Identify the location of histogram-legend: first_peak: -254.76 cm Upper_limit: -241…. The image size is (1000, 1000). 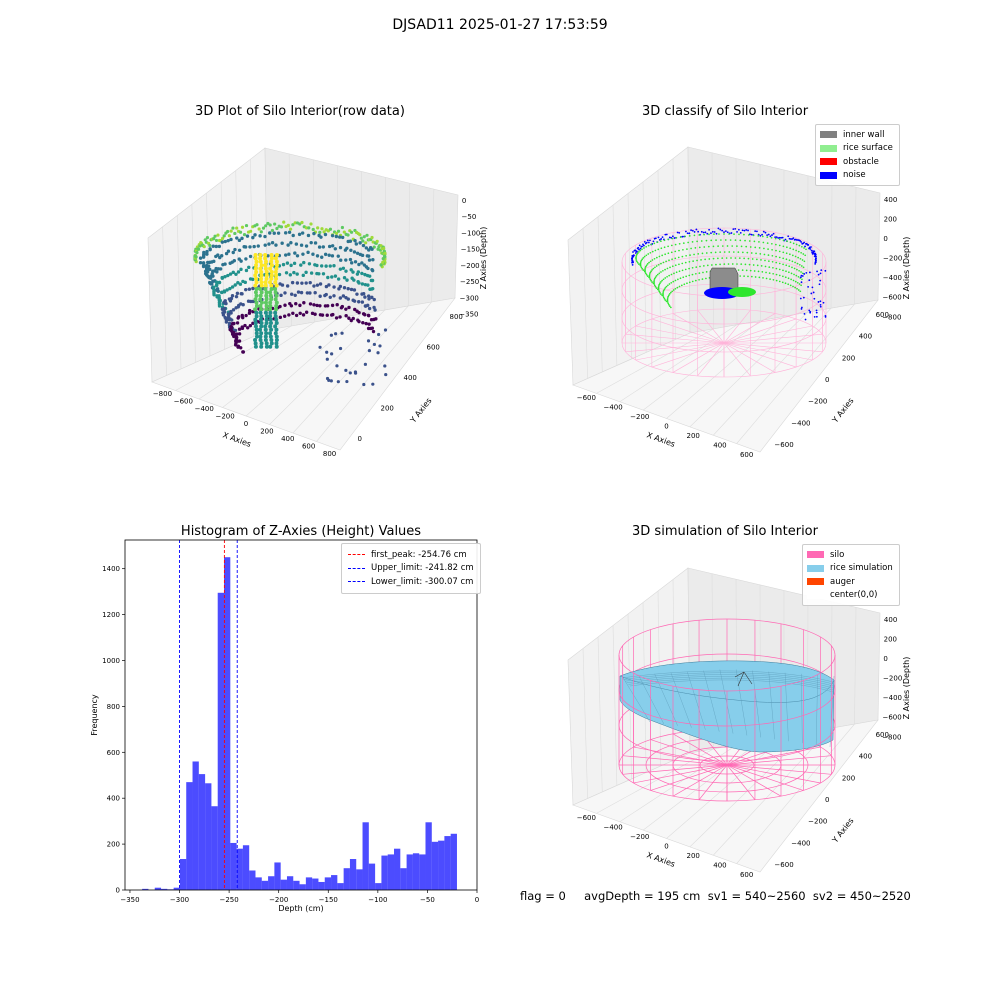
(411, 568).